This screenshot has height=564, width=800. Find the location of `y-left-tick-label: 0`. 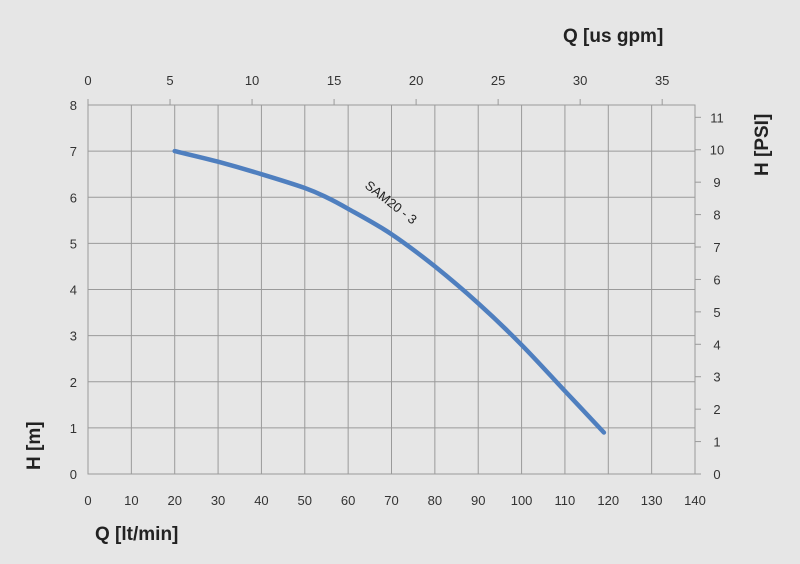

y-left-tick-label: 0 is located at coordinates (73, 474).